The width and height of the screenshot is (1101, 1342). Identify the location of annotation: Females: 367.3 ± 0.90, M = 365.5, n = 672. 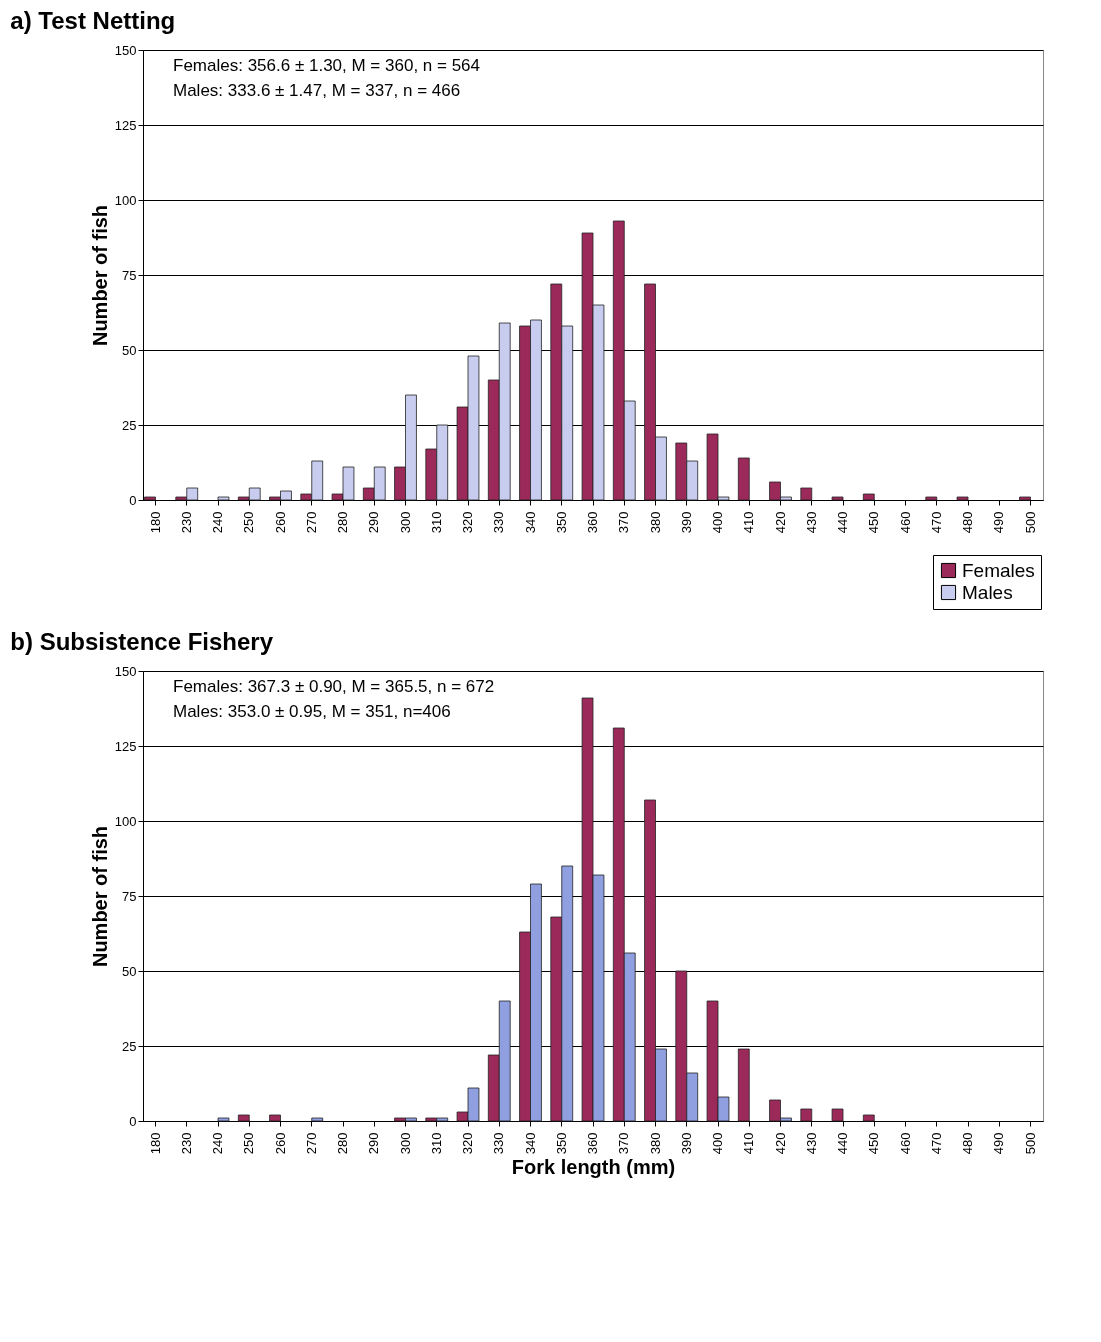
(334, 686).